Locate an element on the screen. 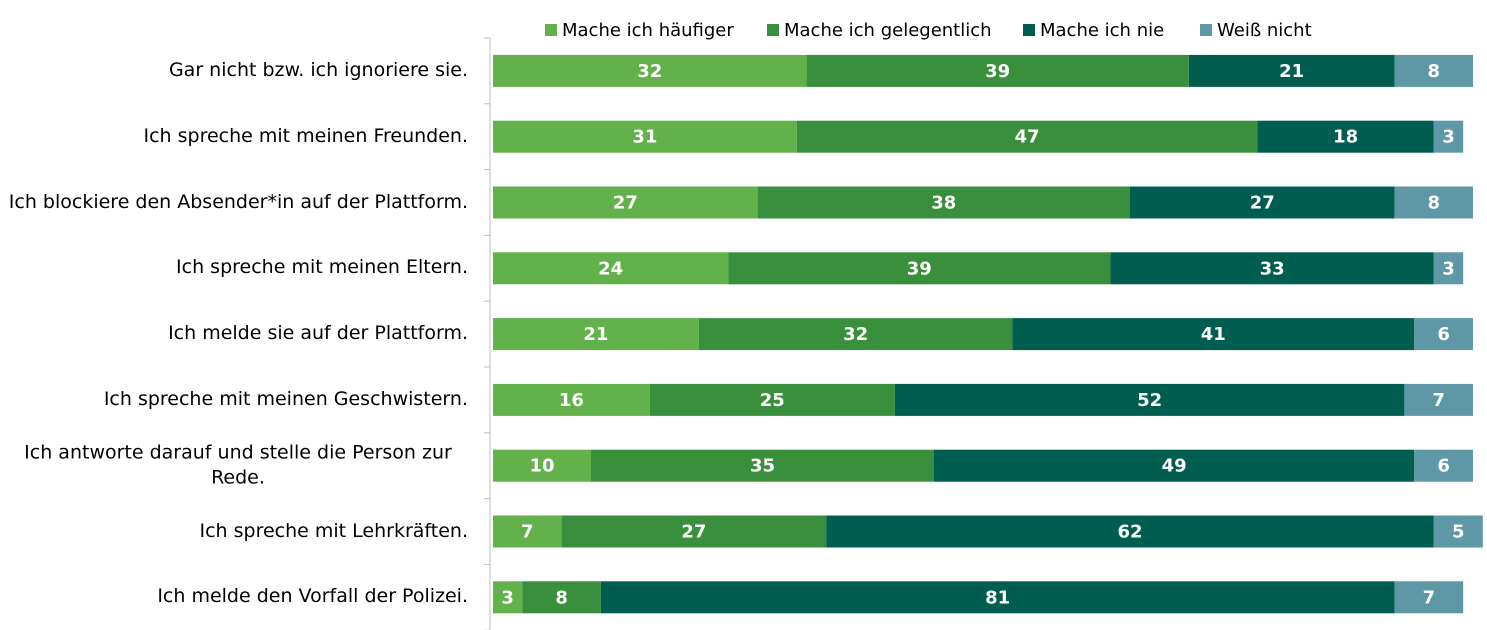 The width and height of the screenshot is (1487, 630). data-label: 35 is located at coordinates (762, 466).